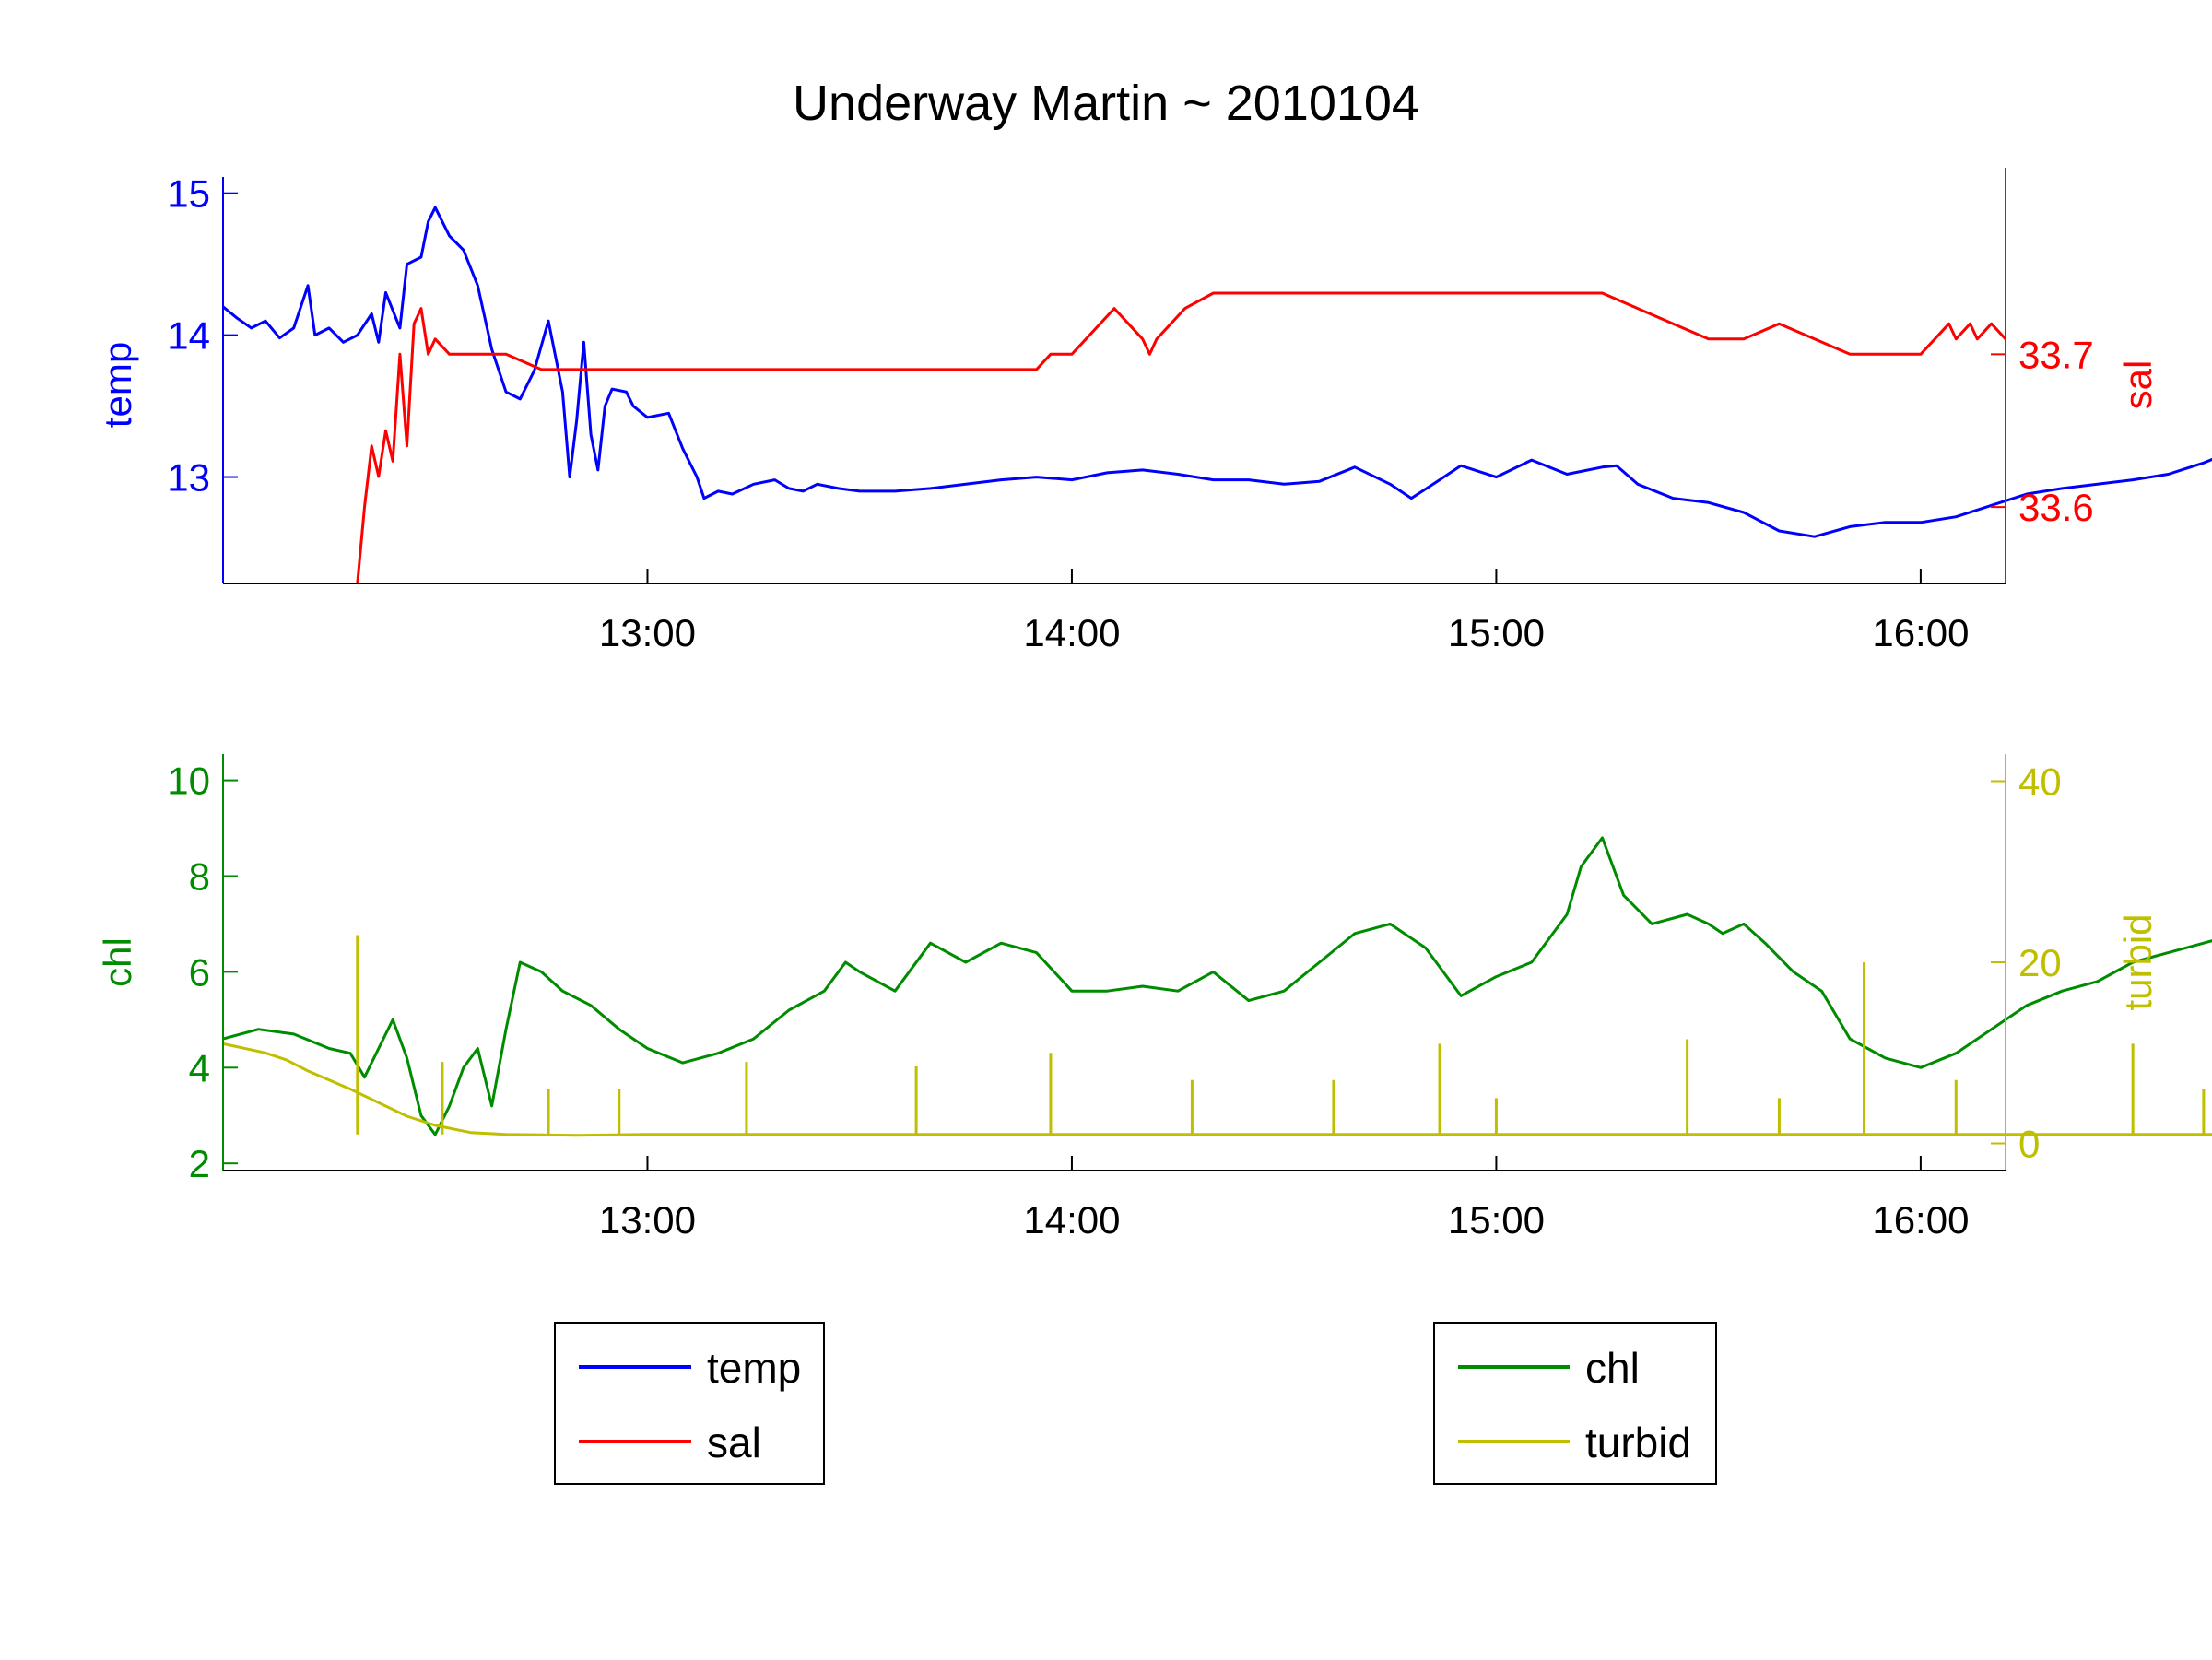 The image size is (2212, 1660). What do you see at coordinates (199, 1067) in the screenshot?
I see `left-tick-label: 4` at bounding box center [199, 1067].